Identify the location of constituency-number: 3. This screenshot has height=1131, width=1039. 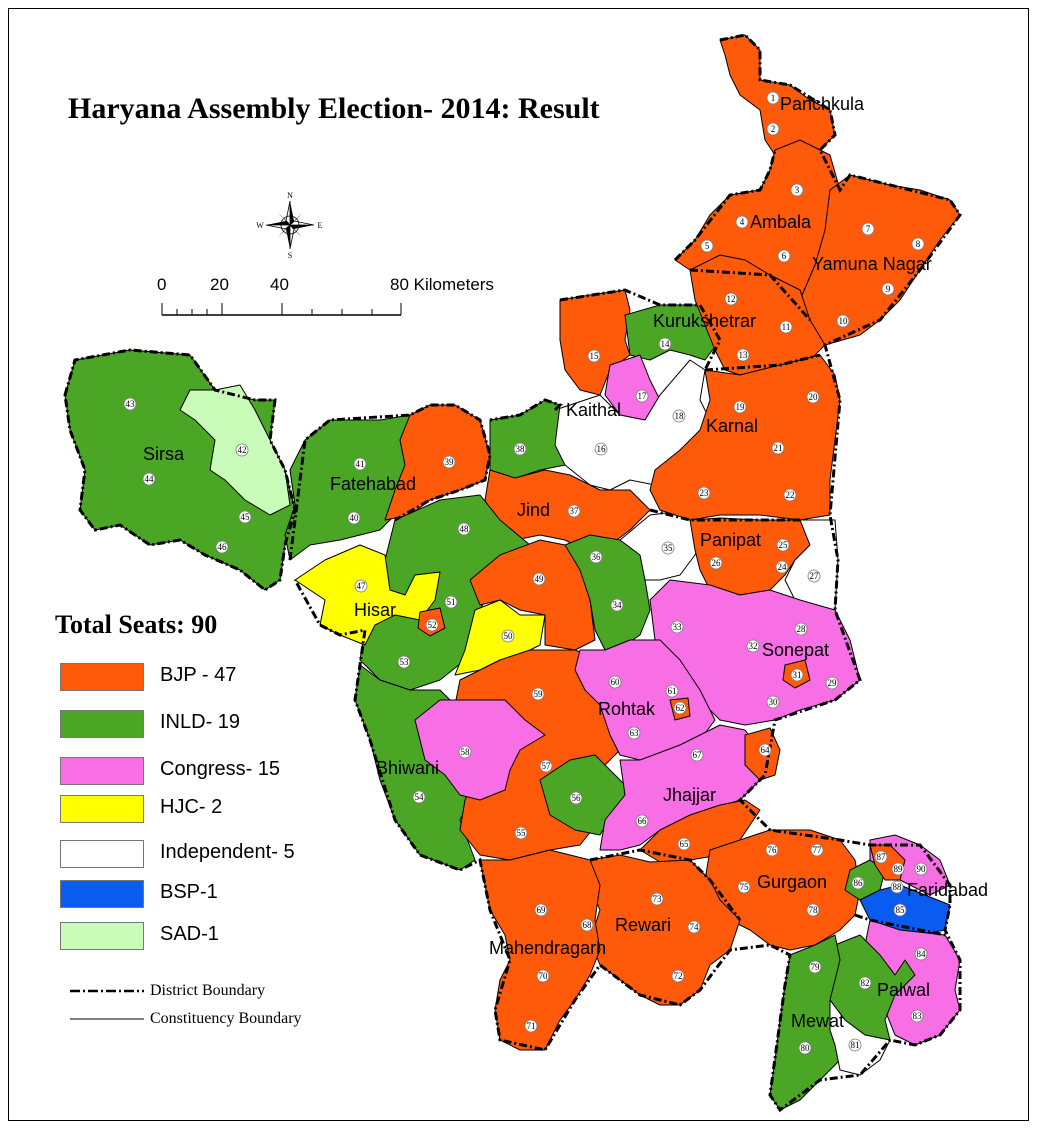
(797, 190).